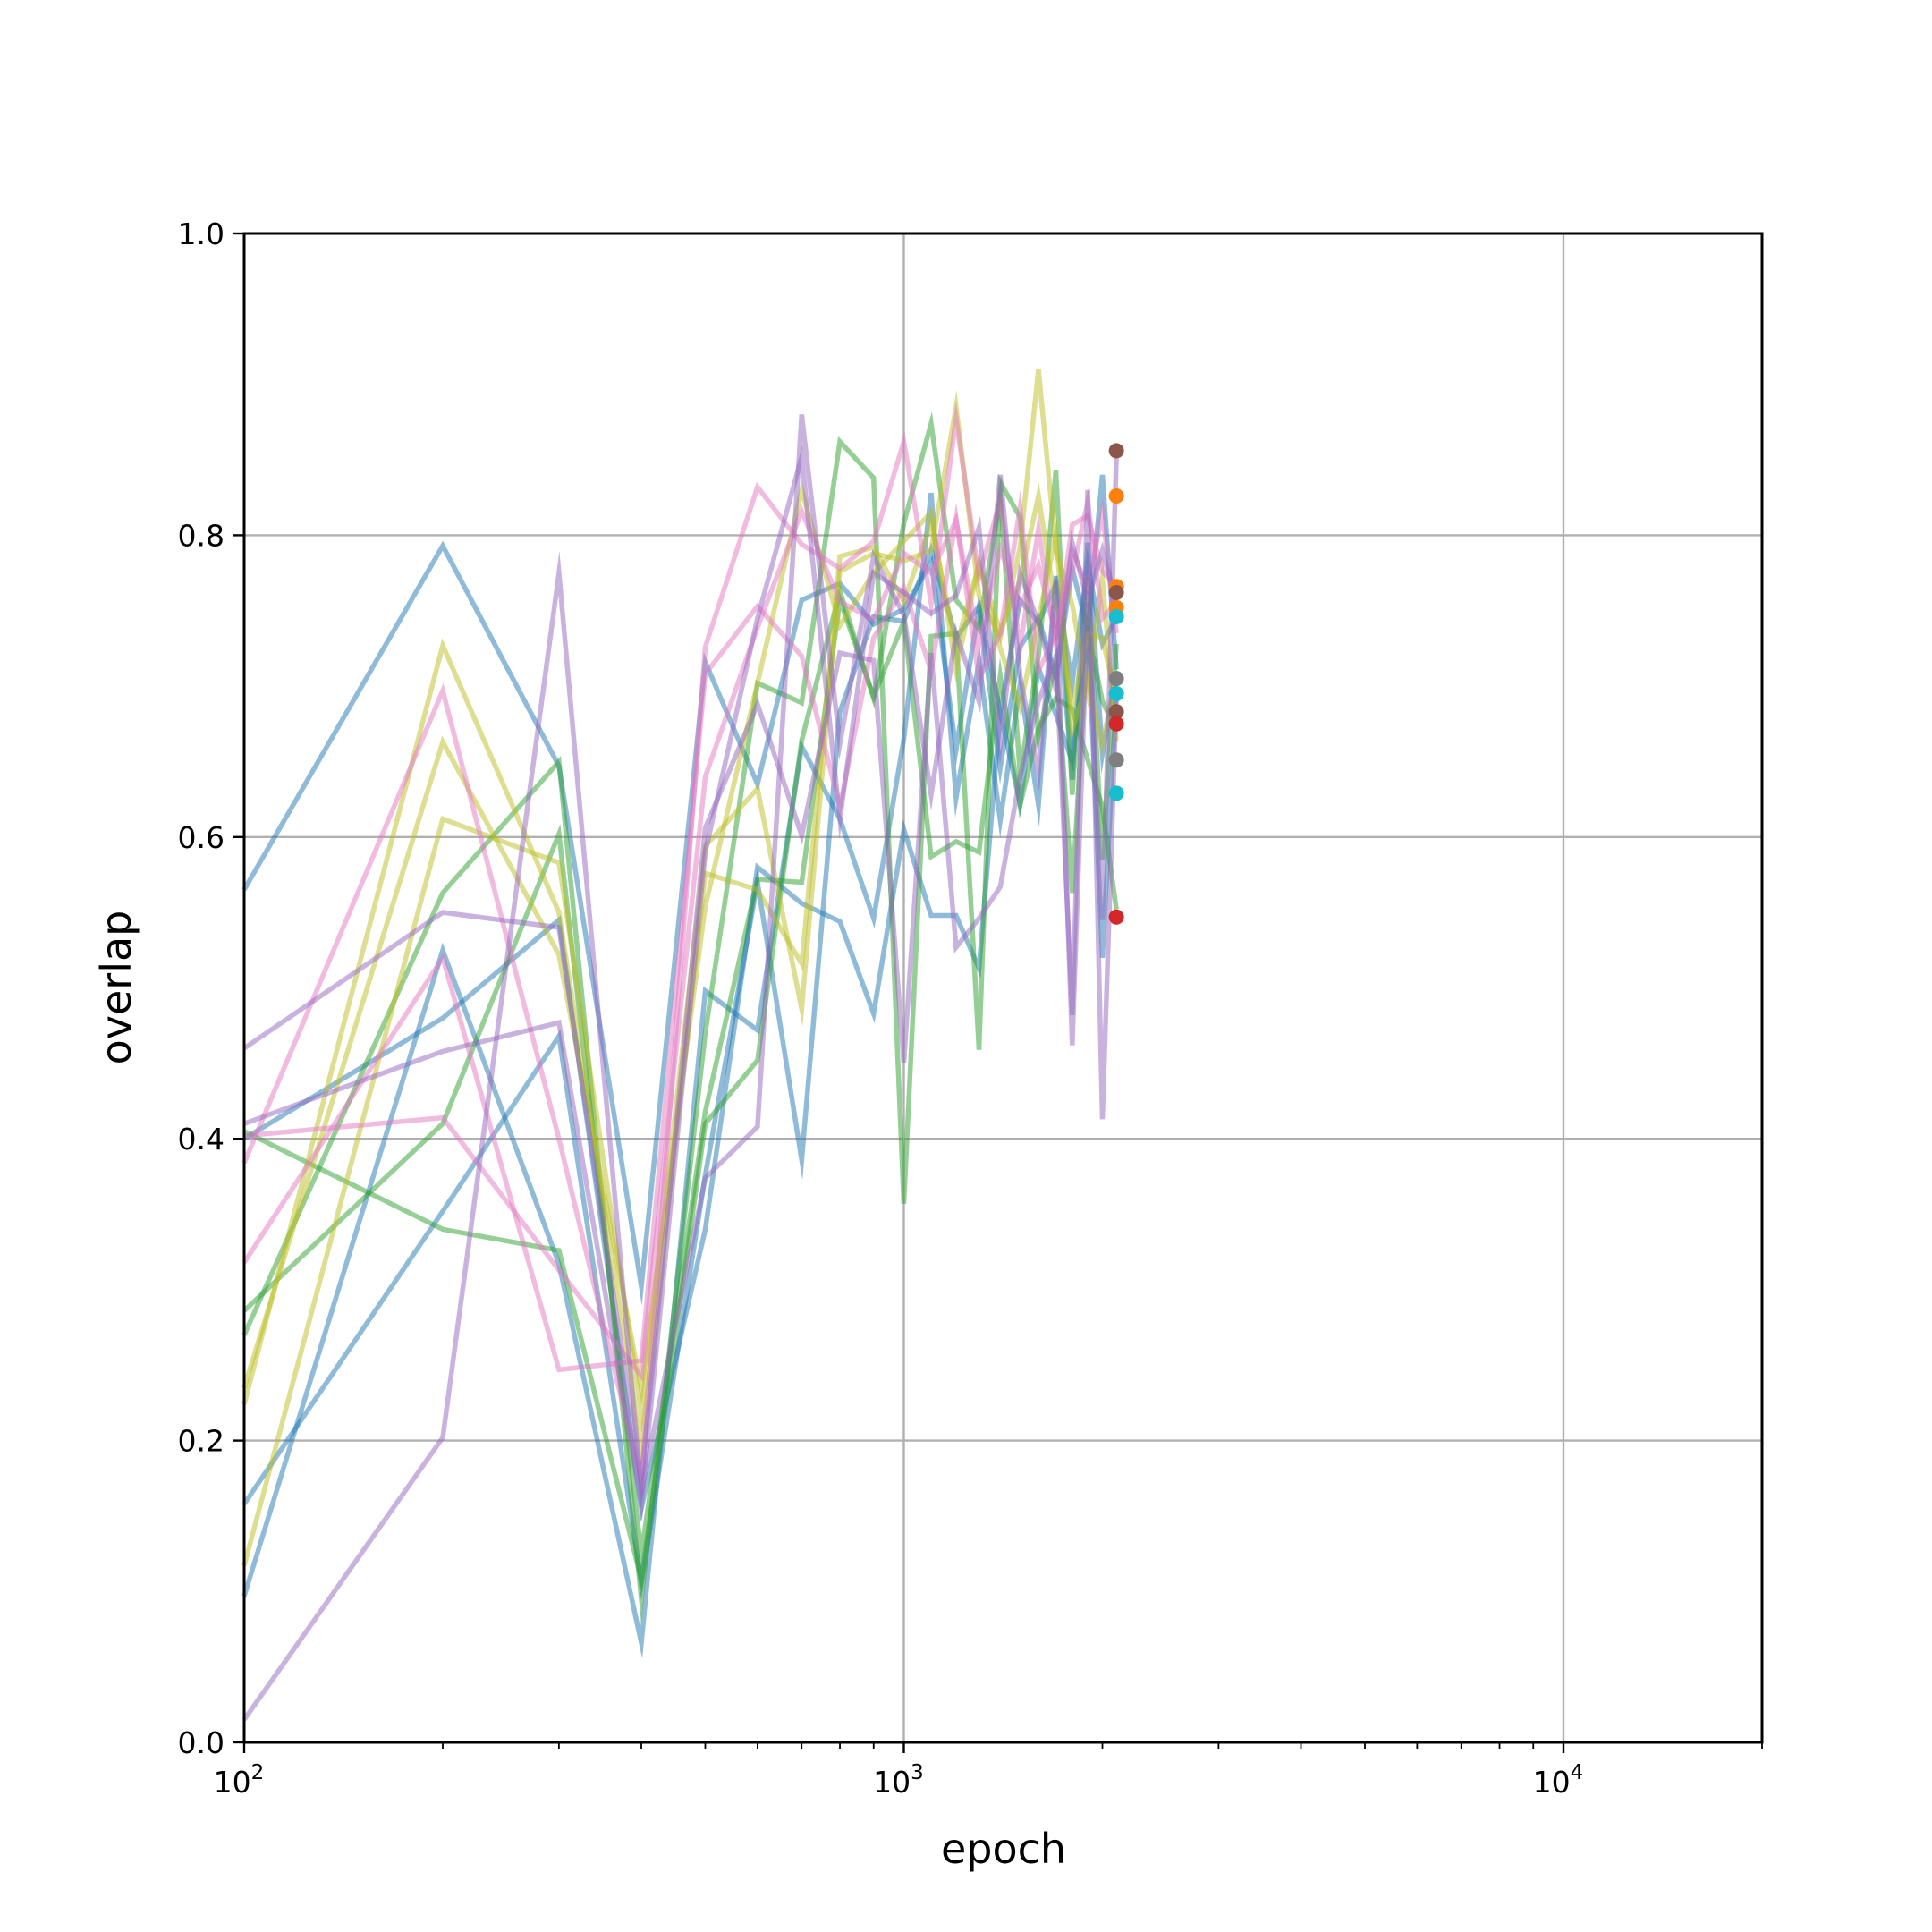  Describe the element at coordinates (201, 1742) in the screenshot. I see `y-tick-label: 0.0` at that location.